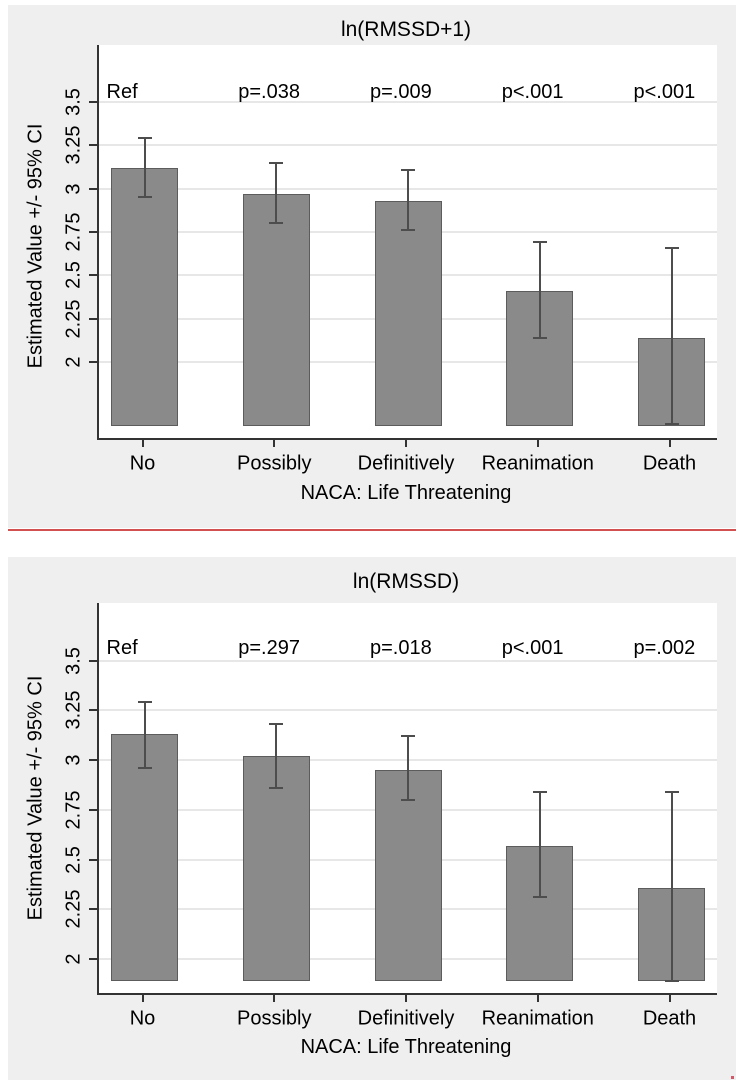 The height and width of the screenshot is (1090, 744). Describe the element at coordinates (406, 29) in the screenshot. I see `chart-title: ln(RMSSD+1)` at that location.